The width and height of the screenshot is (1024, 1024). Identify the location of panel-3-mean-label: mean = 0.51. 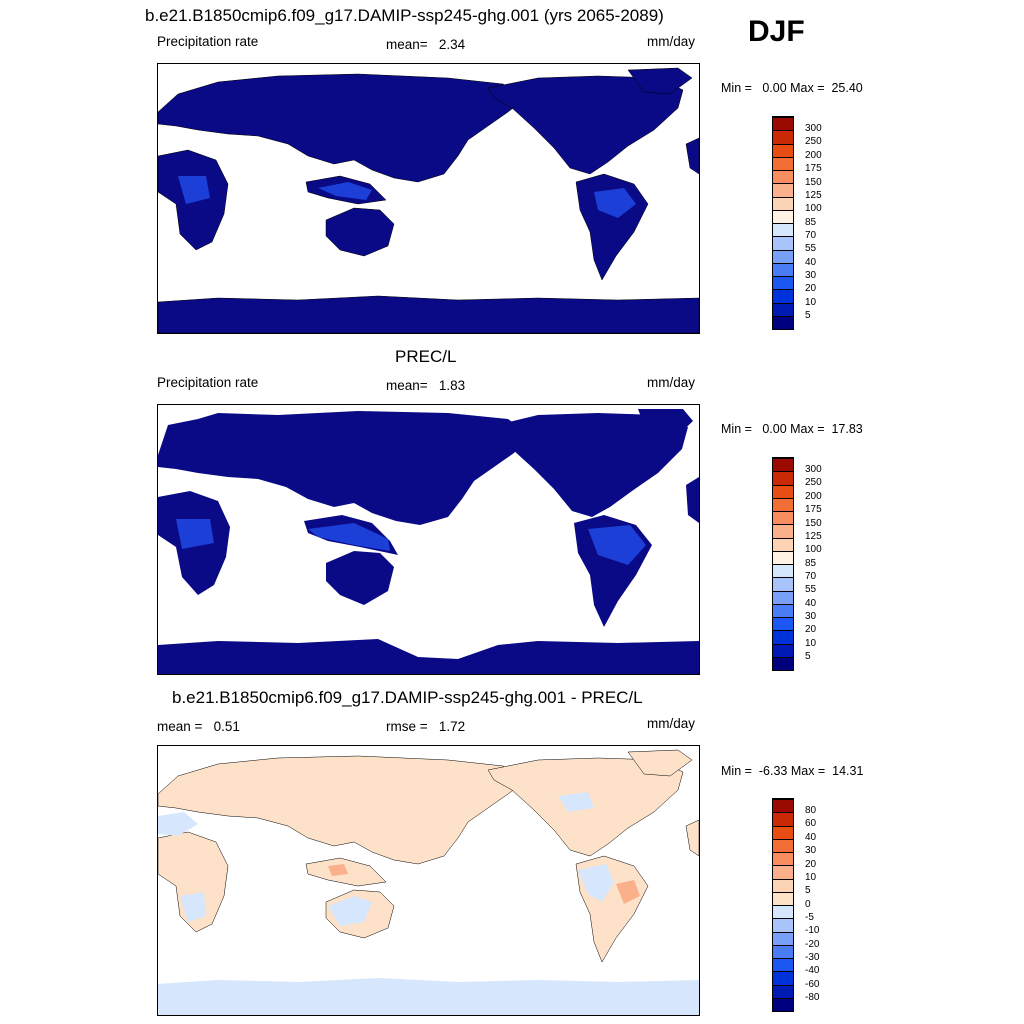
(198, 726).